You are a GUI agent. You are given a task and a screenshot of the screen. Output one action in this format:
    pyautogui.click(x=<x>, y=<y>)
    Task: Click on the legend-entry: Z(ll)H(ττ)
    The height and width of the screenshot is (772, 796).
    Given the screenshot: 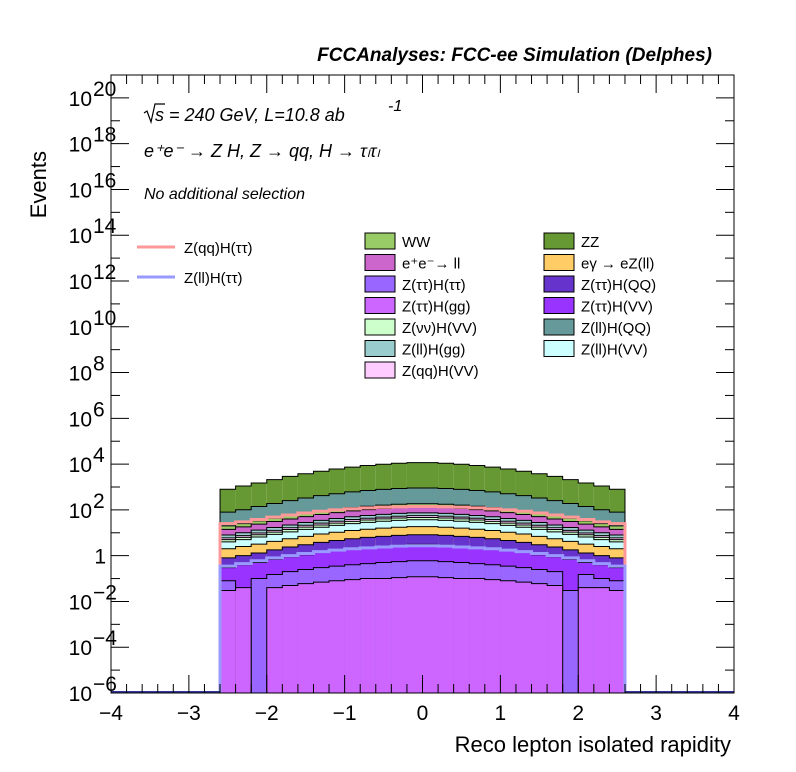 What is the action you would take?
    pyautogui.click(x=190, y=278)
    